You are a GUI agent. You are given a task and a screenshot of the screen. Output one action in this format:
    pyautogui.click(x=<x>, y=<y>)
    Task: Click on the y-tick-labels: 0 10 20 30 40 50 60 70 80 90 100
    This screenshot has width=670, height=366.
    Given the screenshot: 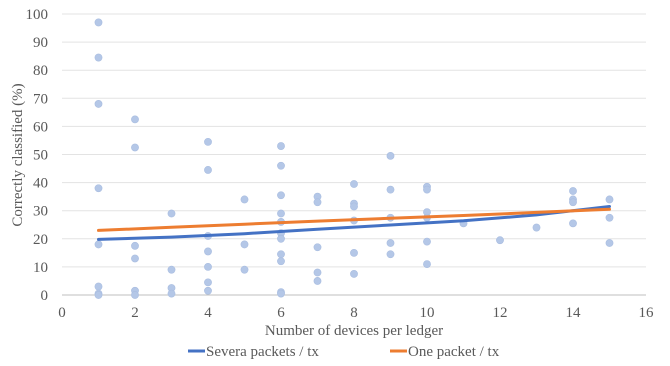 What is the action you would take?
    pyautogui.click(x=37, y=155)
    